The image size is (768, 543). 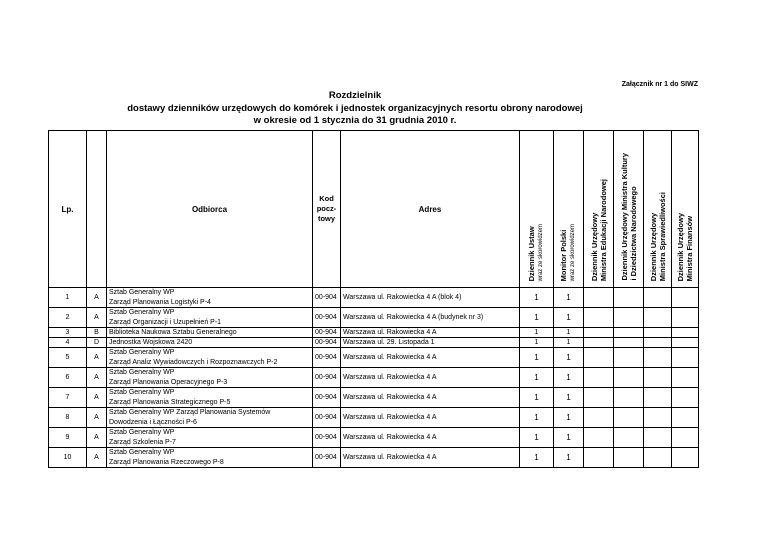 What do you see at coordinates (67, 417) in the screenshot?
I see `cell-lp: 8` at bounding box center [67, 417].